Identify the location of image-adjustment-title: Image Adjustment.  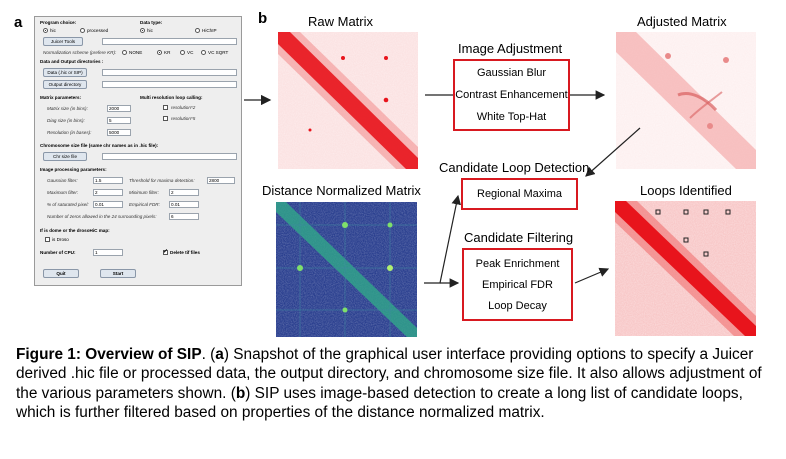
(510, 48).